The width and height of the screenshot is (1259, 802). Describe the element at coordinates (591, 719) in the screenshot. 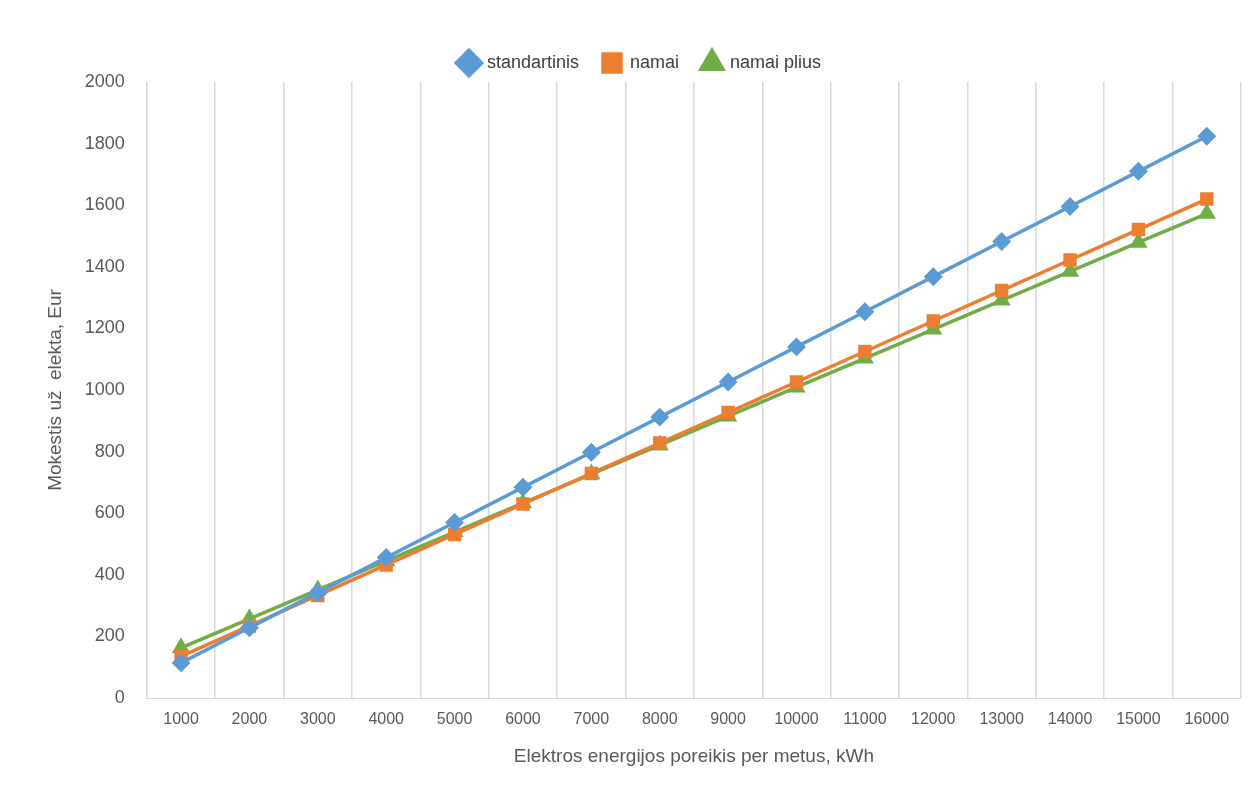

I see `x-tick-label: 7000` at that location.